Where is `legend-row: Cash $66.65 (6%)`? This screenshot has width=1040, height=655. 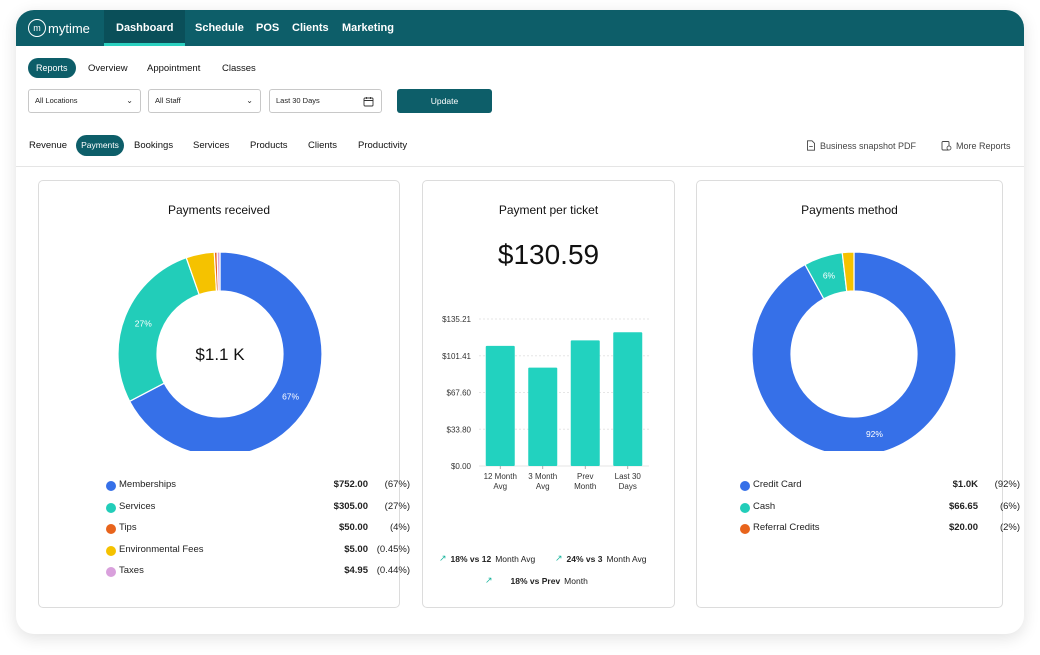 legend-row: Cash $66.65 (6%) is located at coordinates (880, 508).